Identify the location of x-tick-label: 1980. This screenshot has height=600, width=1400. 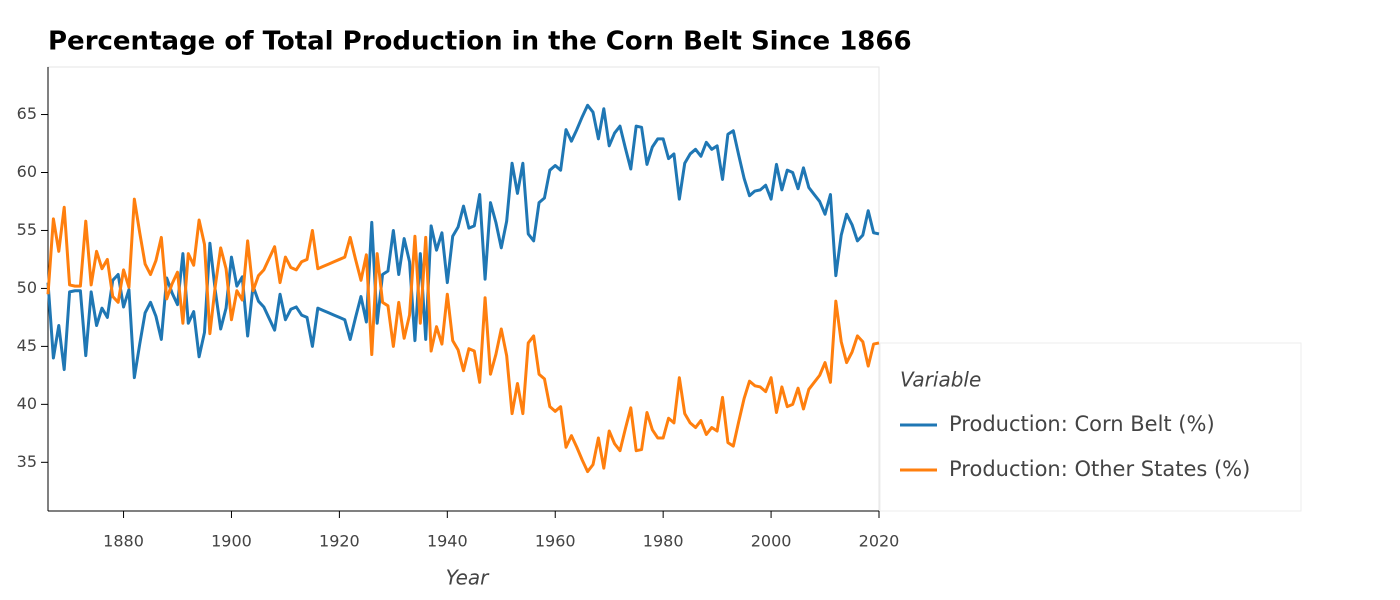
(663, 541).